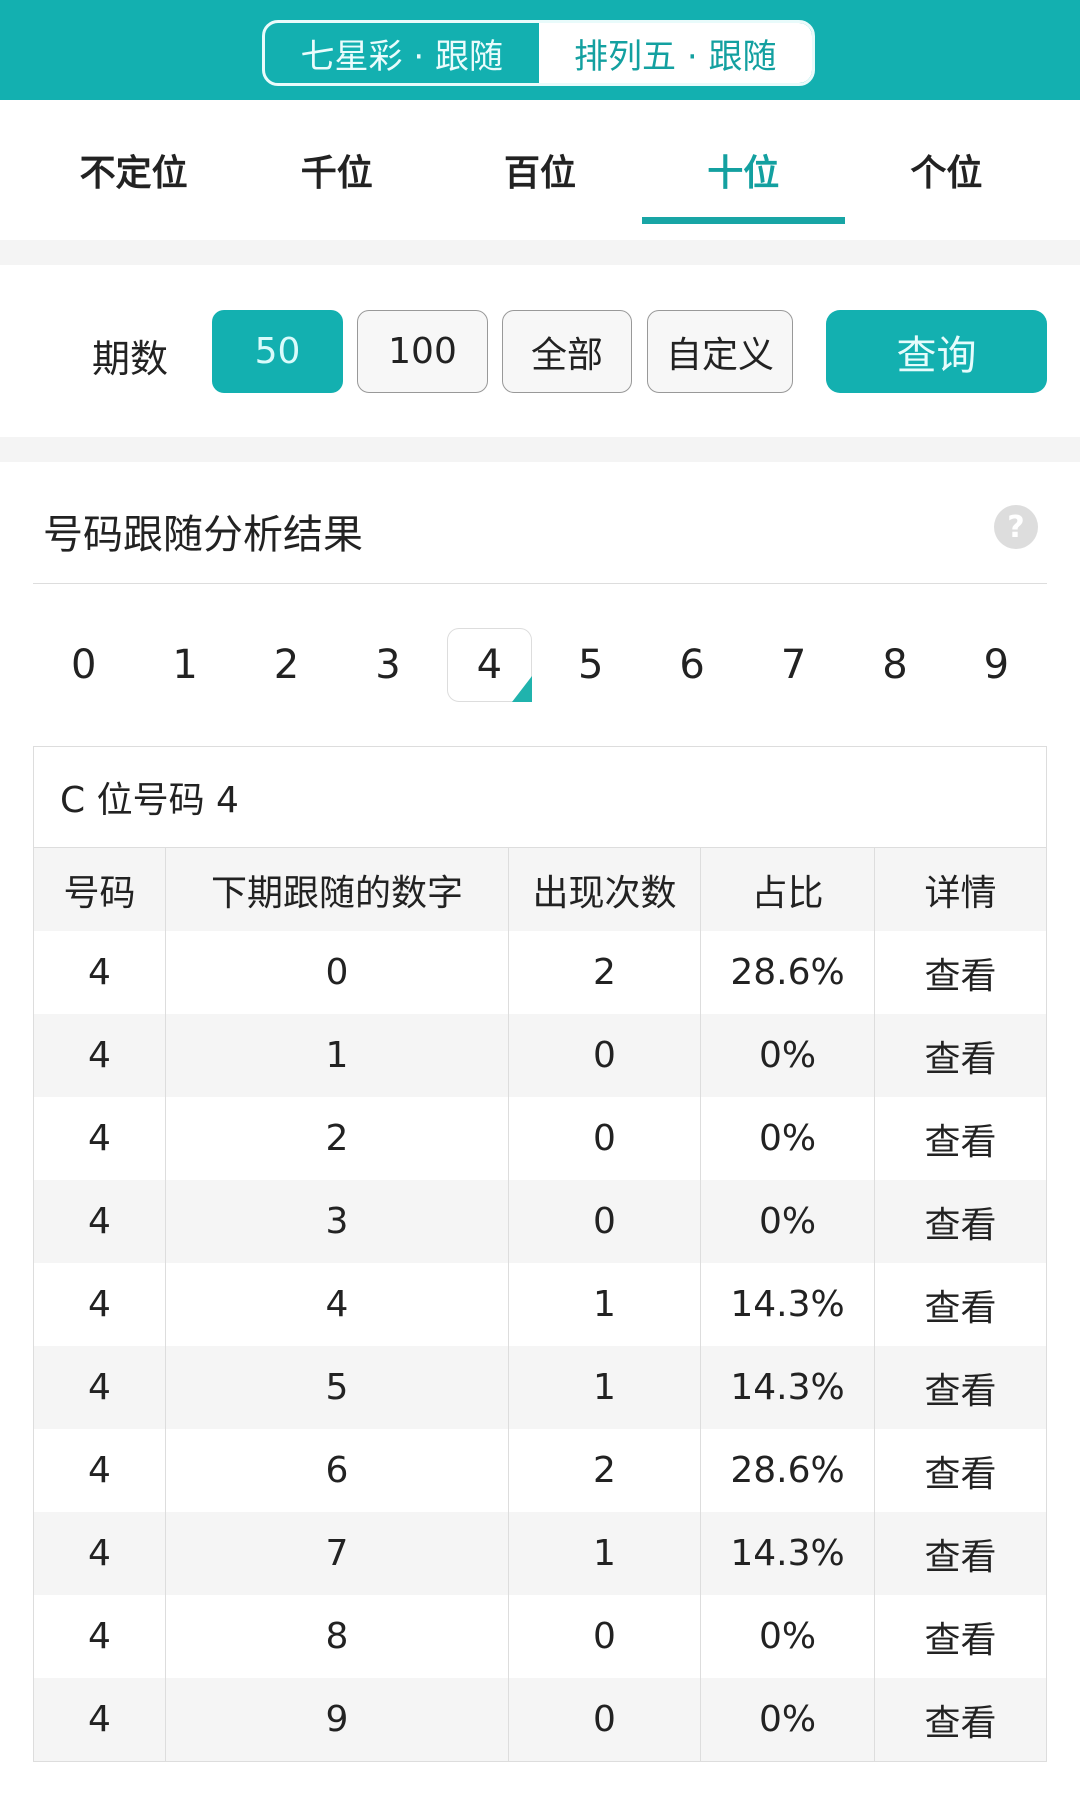 The image size is (1080, 1807). I want to click on query-button: 查询, so click(936, 351).